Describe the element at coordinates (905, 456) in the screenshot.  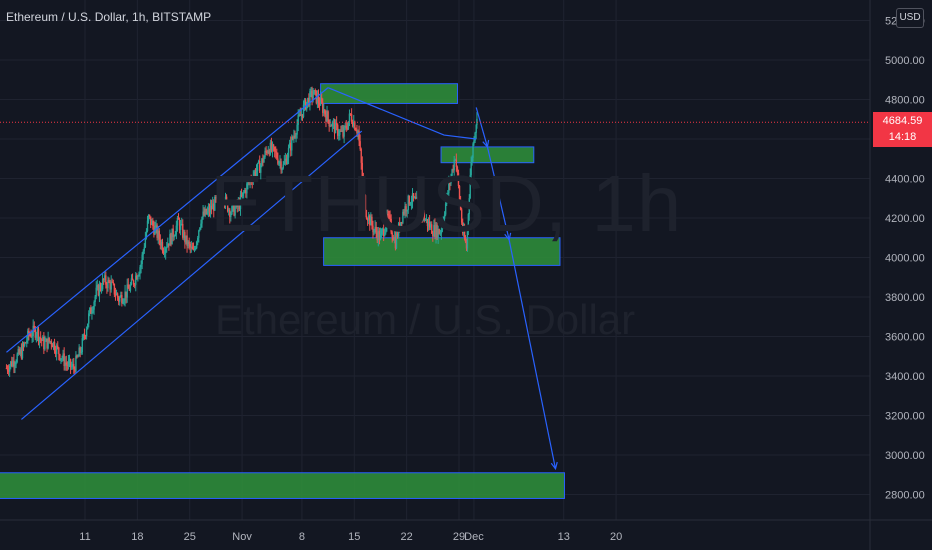
I see `y-tick-label: 3000.00` at that location.